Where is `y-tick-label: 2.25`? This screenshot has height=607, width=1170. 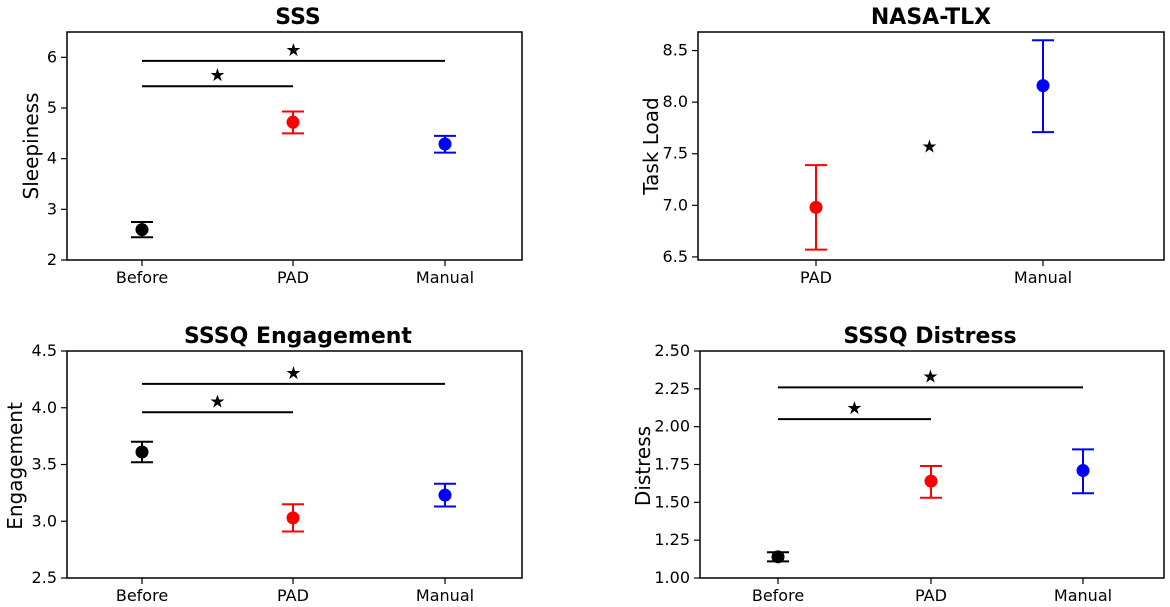 y-tick-label: 2.25 is located at coordinates (672, 388).